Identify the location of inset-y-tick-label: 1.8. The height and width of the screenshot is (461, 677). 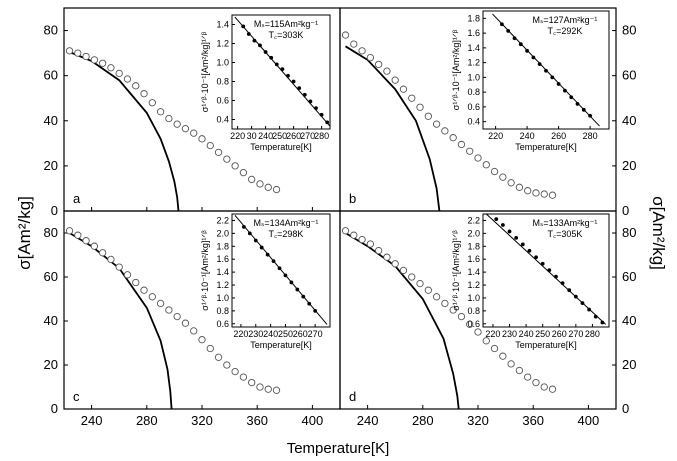
(473, 246).